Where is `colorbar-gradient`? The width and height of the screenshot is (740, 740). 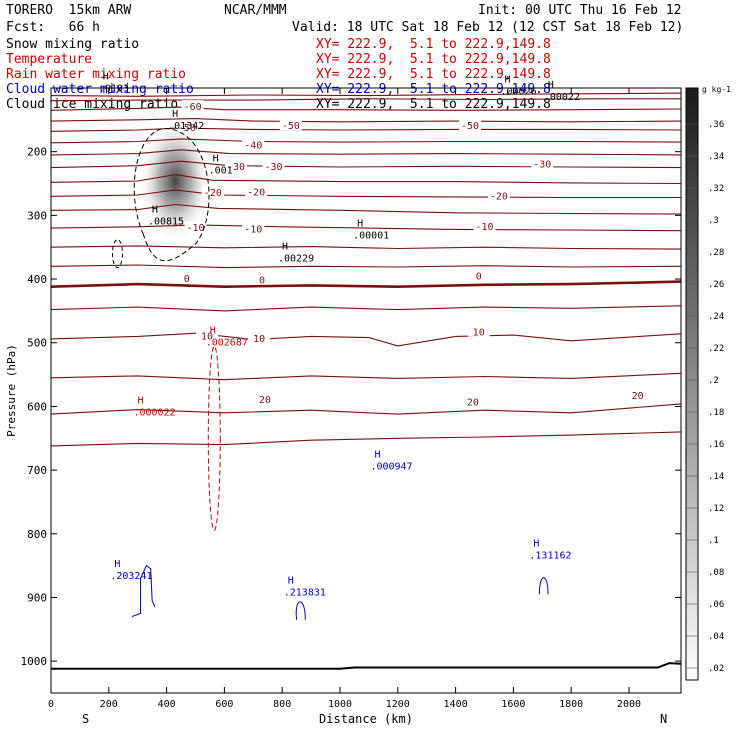
colorbar-gradient is located at coordinates (692, 384).